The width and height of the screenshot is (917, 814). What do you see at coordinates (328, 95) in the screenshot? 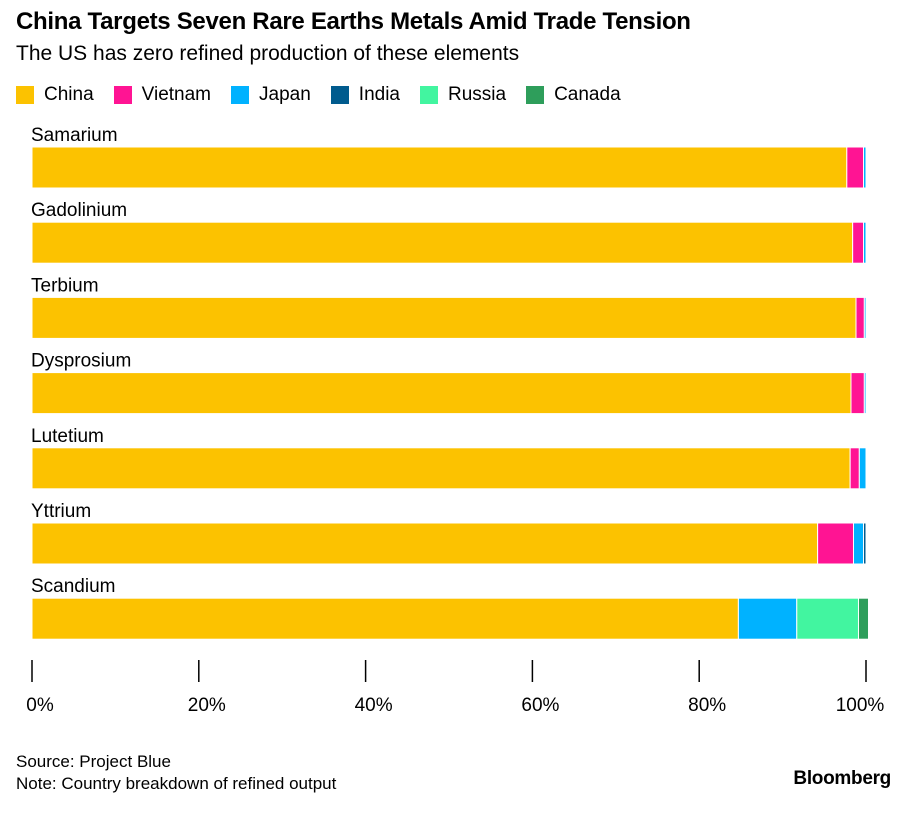
I see `legend: China Vietnam Japan India Russia Canada` at bounding box center [328, 95].